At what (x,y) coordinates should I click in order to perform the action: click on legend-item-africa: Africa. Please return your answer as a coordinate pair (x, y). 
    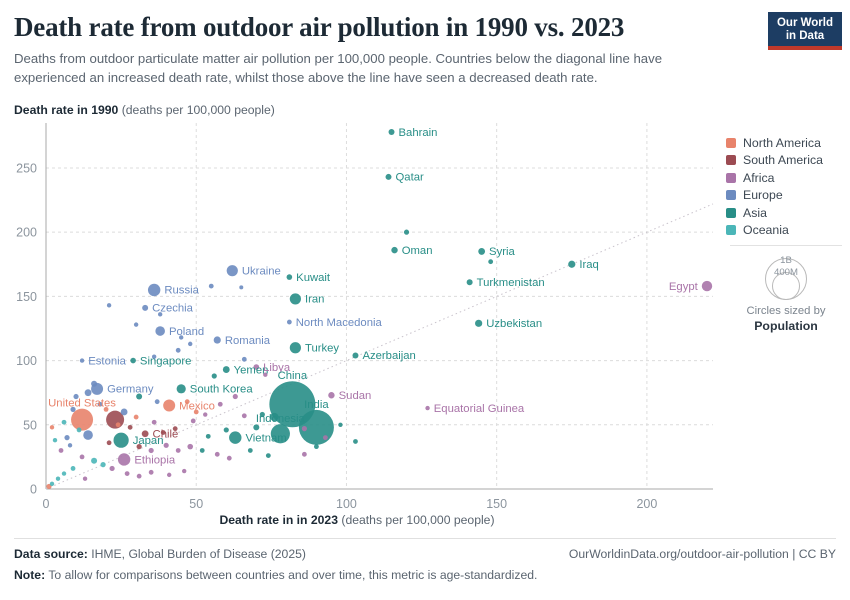
    Looking at the image, I should click on (786, 178).